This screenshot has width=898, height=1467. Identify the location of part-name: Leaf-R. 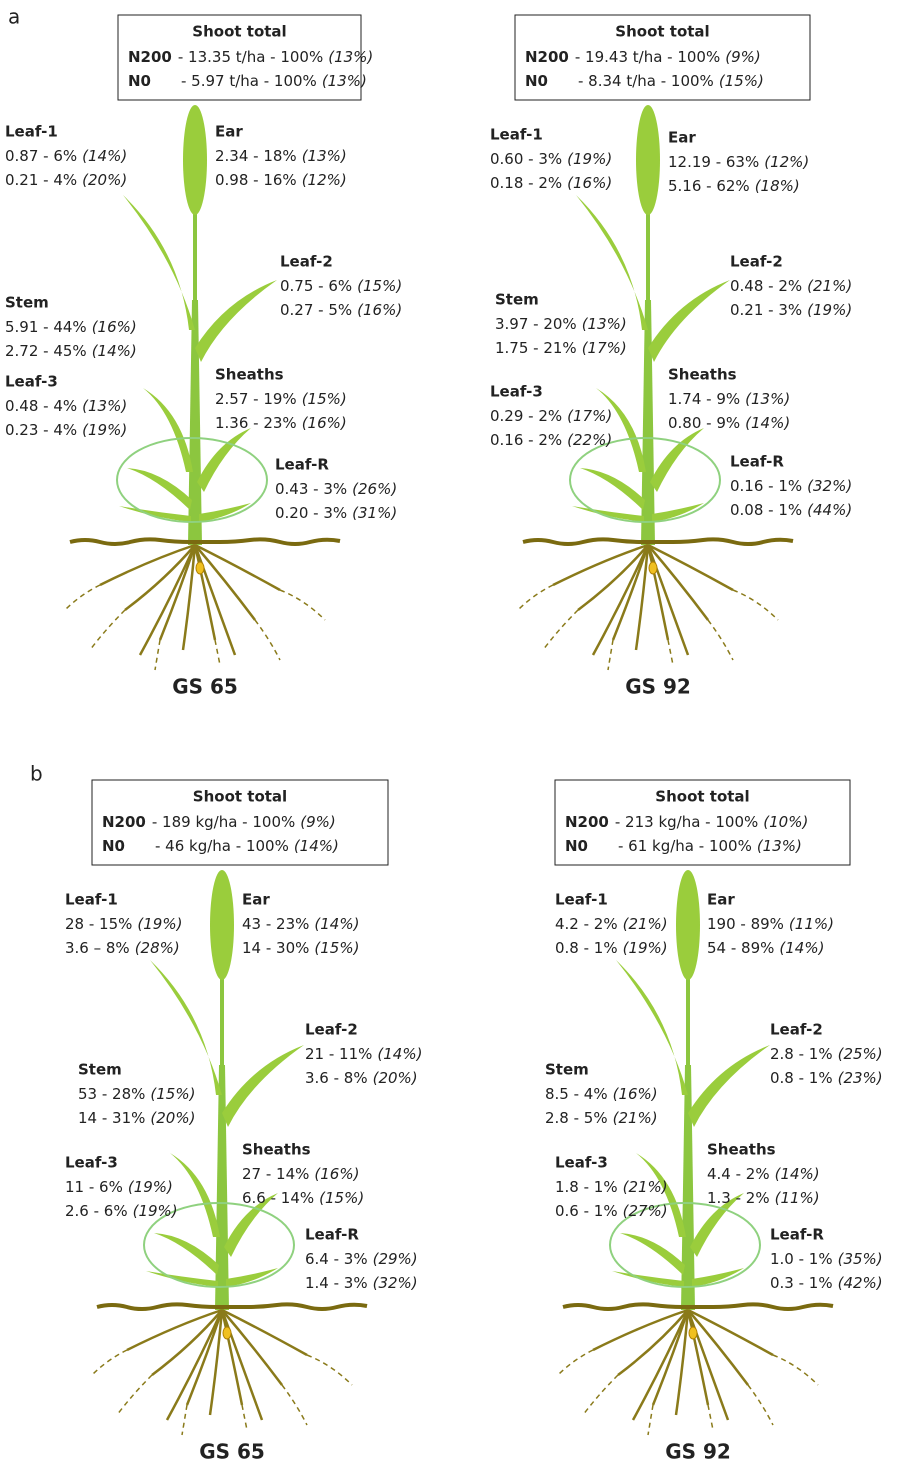
(302, 465).